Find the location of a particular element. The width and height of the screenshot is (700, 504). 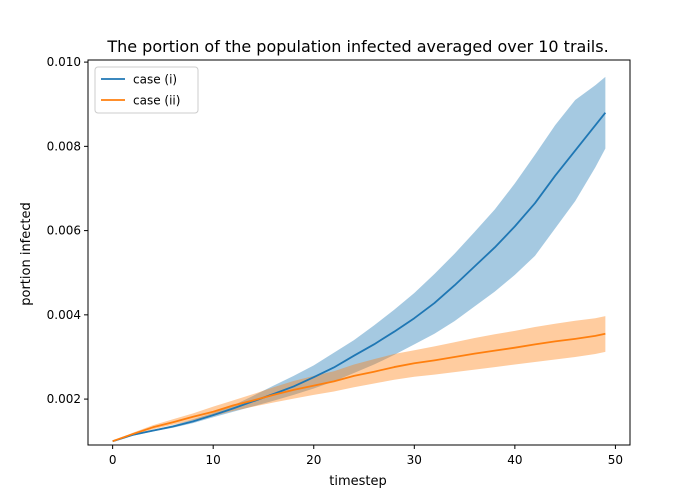

y-tick-label: 0.008 is located at coordinates (64, 146).